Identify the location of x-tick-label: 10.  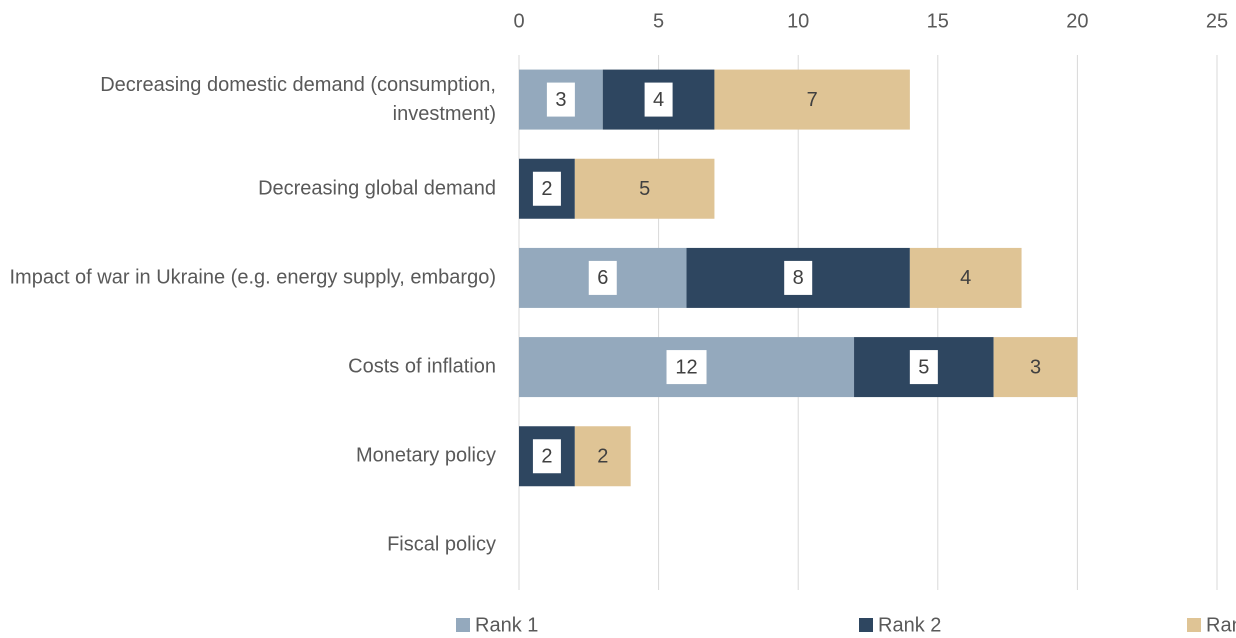
(798, 21).